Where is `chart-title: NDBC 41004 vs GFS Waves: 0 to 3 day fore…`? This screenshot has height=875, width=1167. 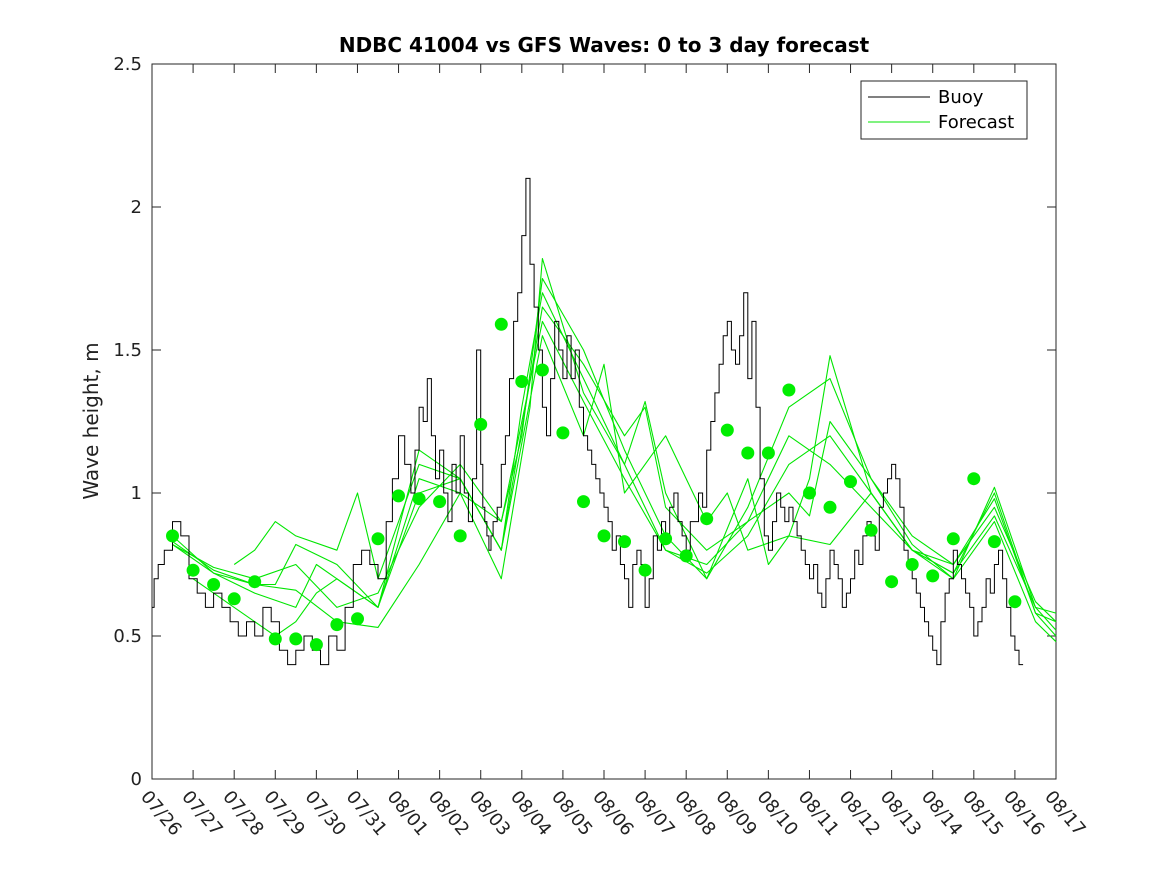 chart-title: NDBC 41004 vs GFS Waves: 0 to 3 day fore… is located at coordinates (604, 45).